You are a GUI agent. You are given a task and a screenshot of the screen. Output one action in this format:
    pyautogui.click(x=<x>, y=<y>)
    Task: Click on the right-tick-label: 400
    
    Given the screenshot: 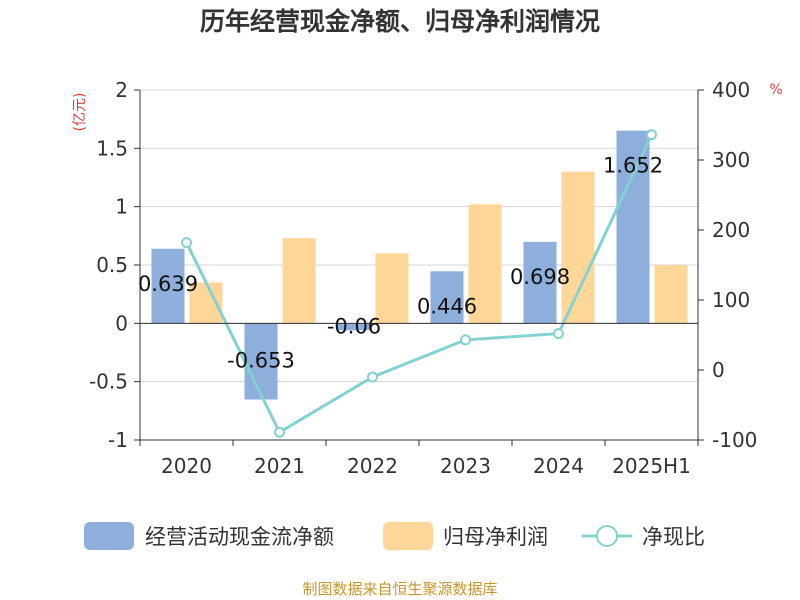 What is the action you would take?
    pyautogui.click(x=731, y=90)
    